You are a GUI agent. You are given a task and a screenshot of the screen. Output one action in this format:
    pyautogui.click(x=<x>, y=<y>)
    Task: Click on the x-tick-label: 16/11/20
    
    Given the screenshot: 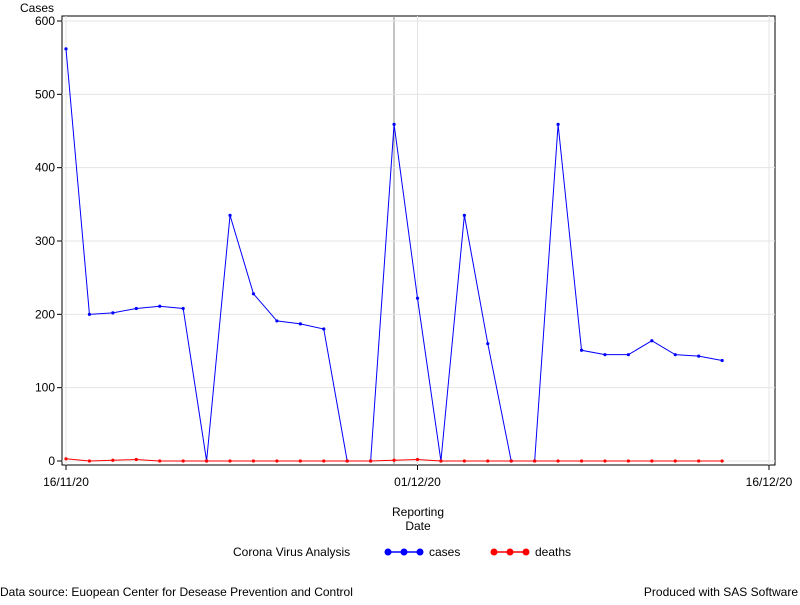 What is the action you would take?
    pyautogui.click(x=66, y=482)
    